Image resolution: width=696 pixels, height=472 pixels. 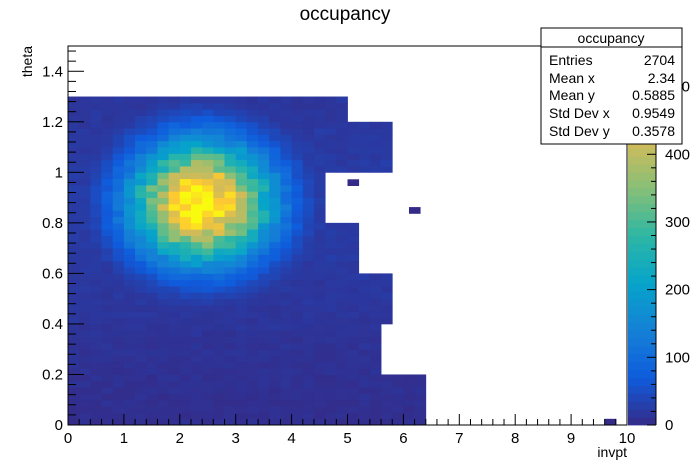 What do you see at coordinates (345, 14) in the screenshot?
I see `chart-title: occupancy` at bounding box center [345, 14].